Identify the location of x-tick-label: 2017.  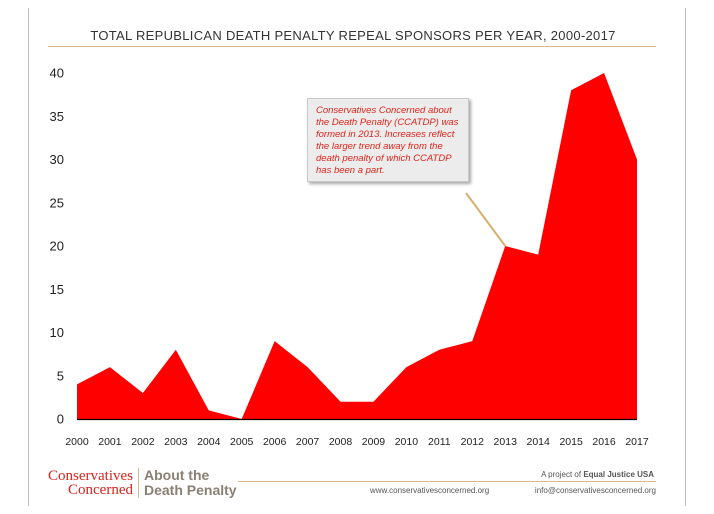
(637, 442).